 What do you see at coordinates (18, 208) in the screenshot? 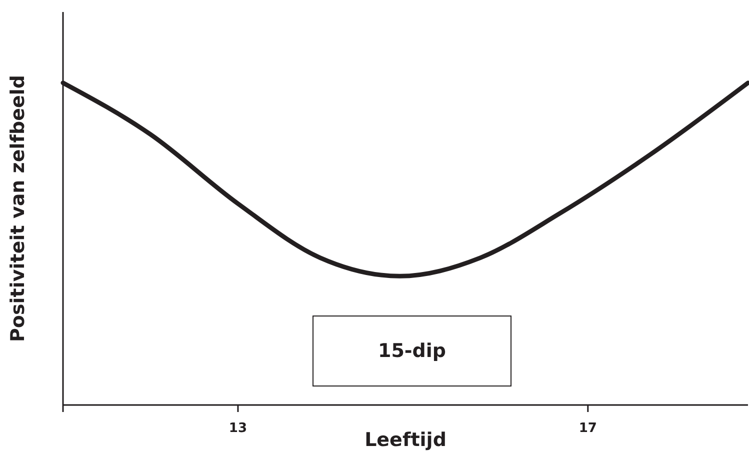
I see `y-axis-title: Positiviteit van zelfbeeld` at bounding box center [18, 208].